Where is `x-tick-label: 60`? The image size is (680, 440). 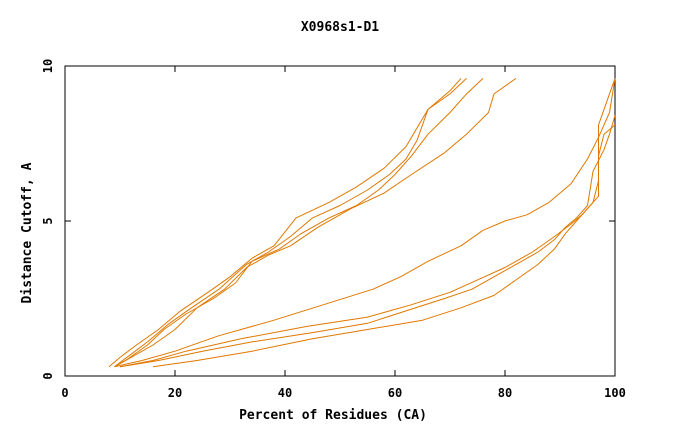 x-tick-label: 60 is located at coordinates (395, 393).